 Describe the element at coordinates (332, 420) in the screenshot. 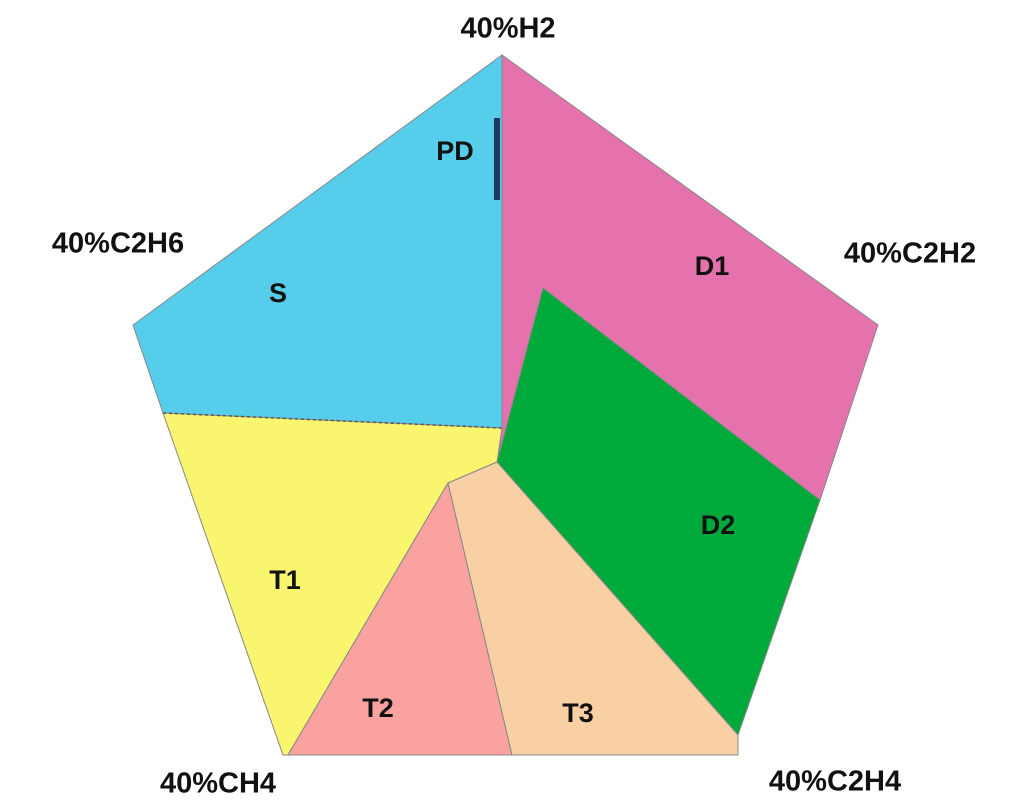

I see `s-t1-boundary` at that location.